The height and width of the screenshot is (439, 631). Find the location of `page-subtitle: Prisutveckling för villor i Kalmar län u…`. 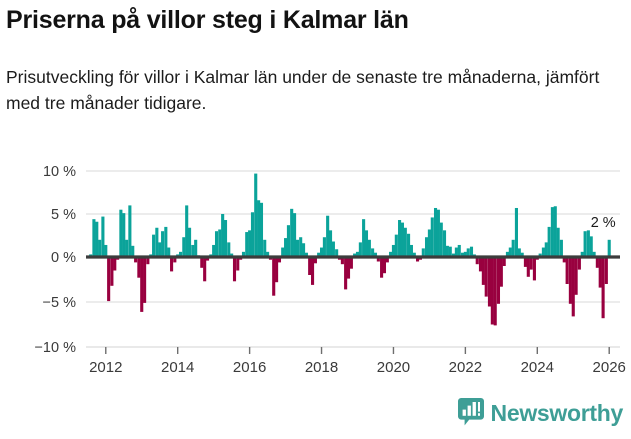

page-subtitle: Prisutveckling för villor i Kalmar län u… is located at coordinates (303, 90).